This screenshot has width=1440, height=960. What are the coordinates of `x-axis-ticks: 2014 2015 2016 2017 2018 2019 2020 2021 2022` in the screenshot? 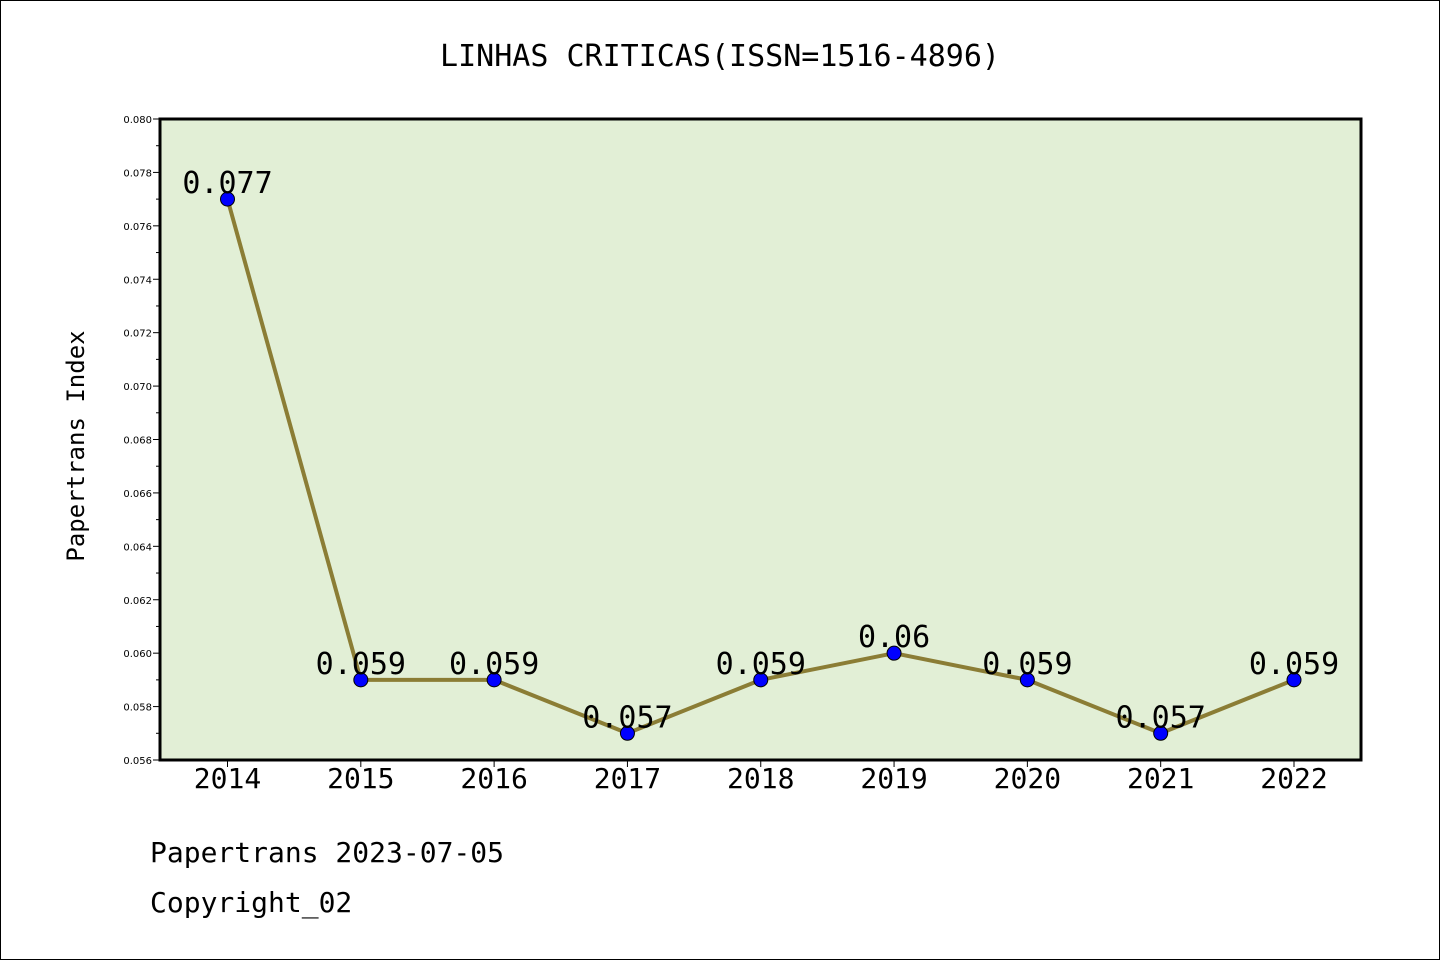 It's located at (761, 777).